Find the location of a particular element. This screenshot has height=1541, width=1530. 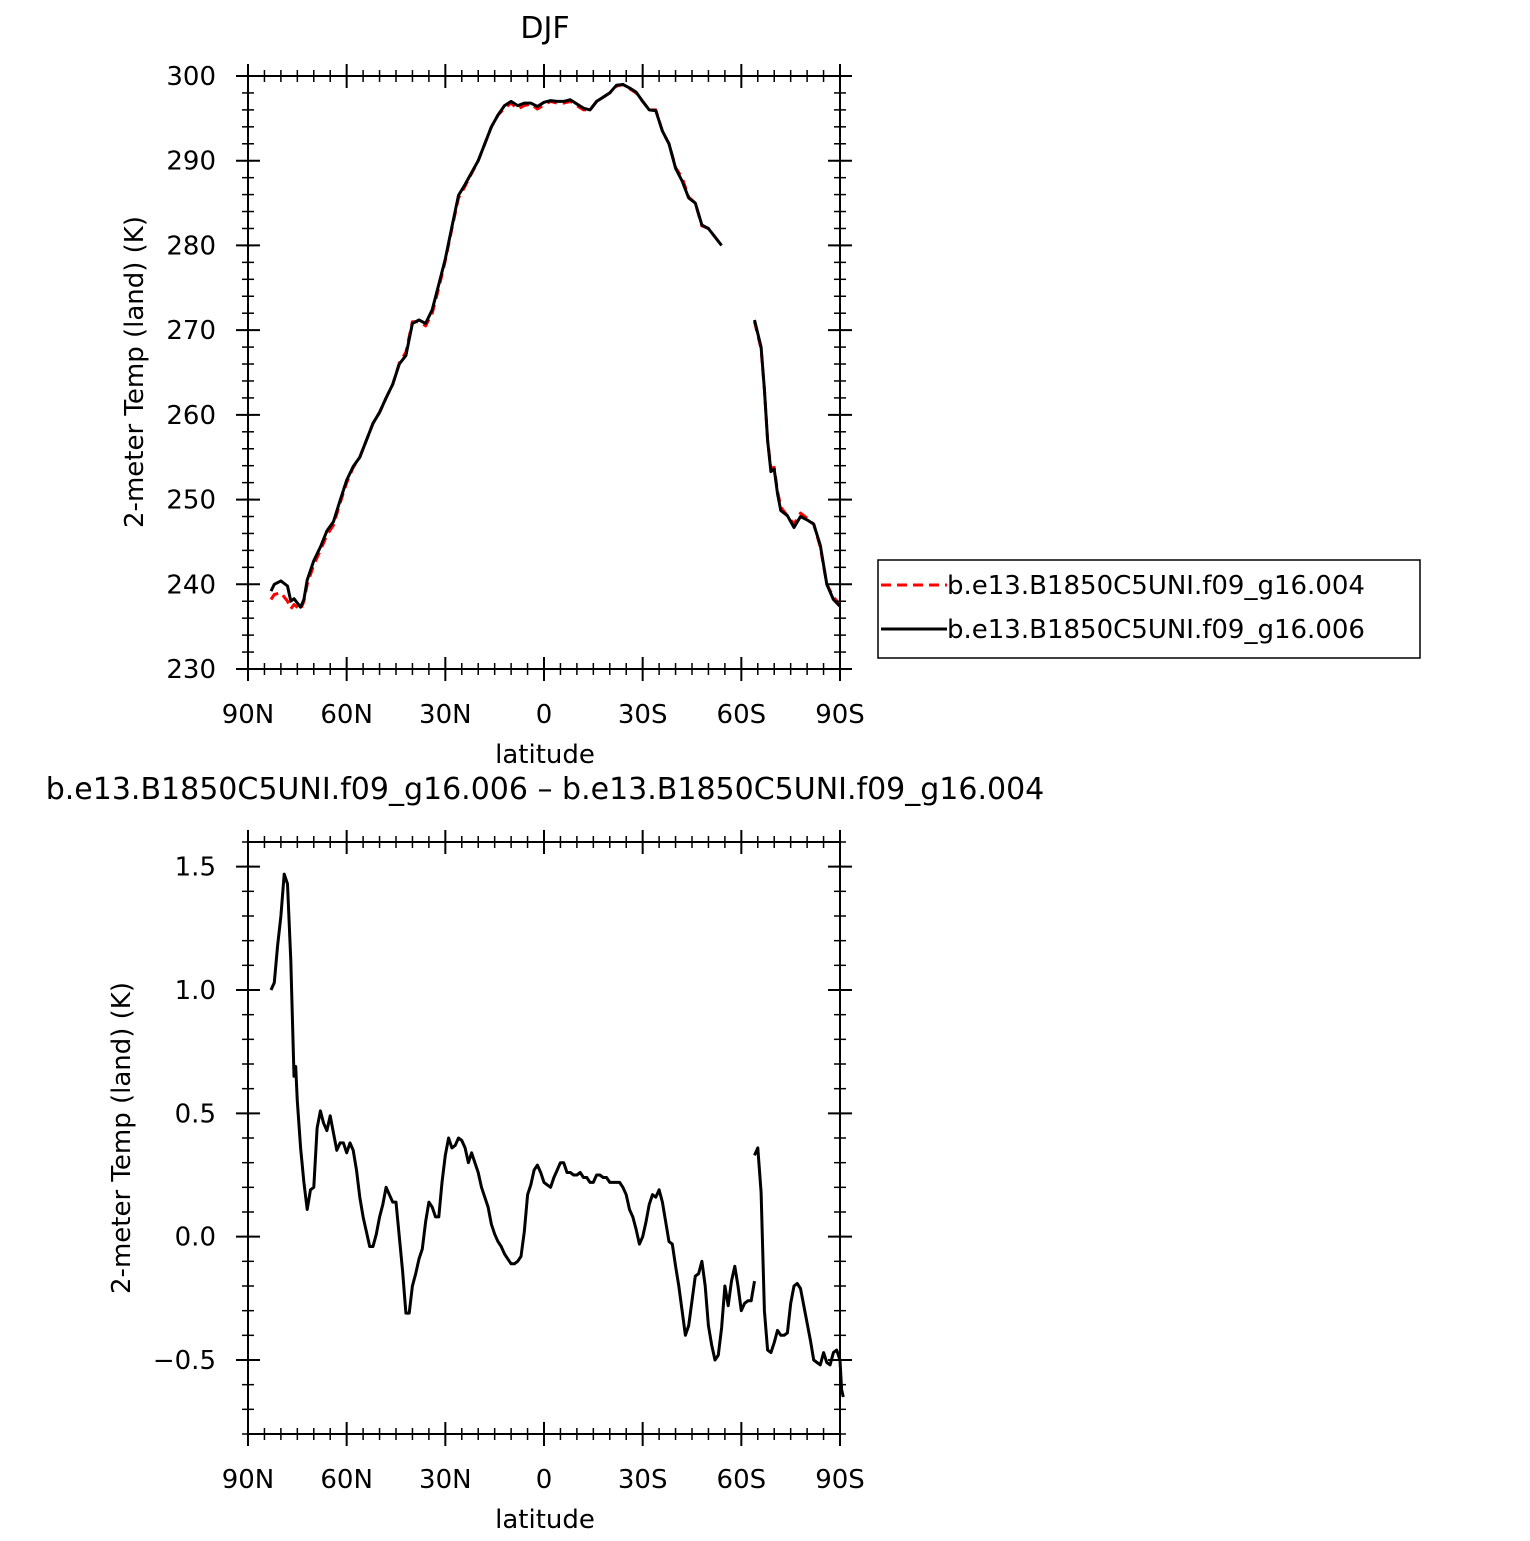

top-series-layer is located at coordinates (555, 347).